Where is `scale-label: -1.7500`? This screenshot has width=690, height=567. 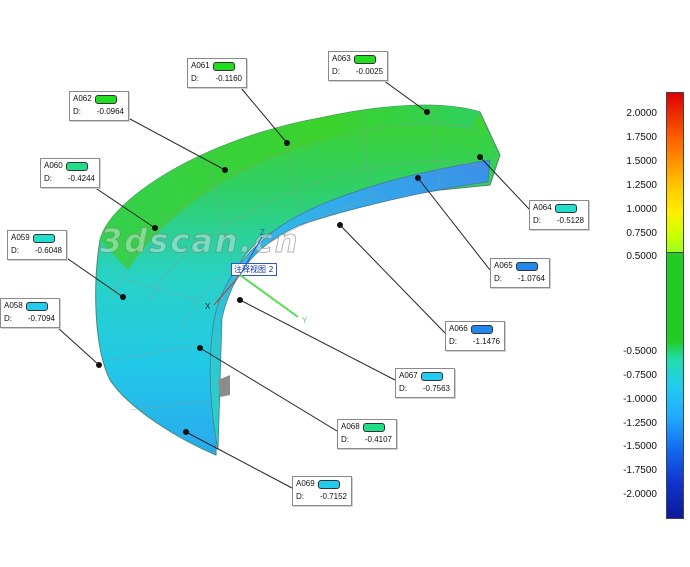
scale-label: -1.7500 is located at coordinates (640, 470).